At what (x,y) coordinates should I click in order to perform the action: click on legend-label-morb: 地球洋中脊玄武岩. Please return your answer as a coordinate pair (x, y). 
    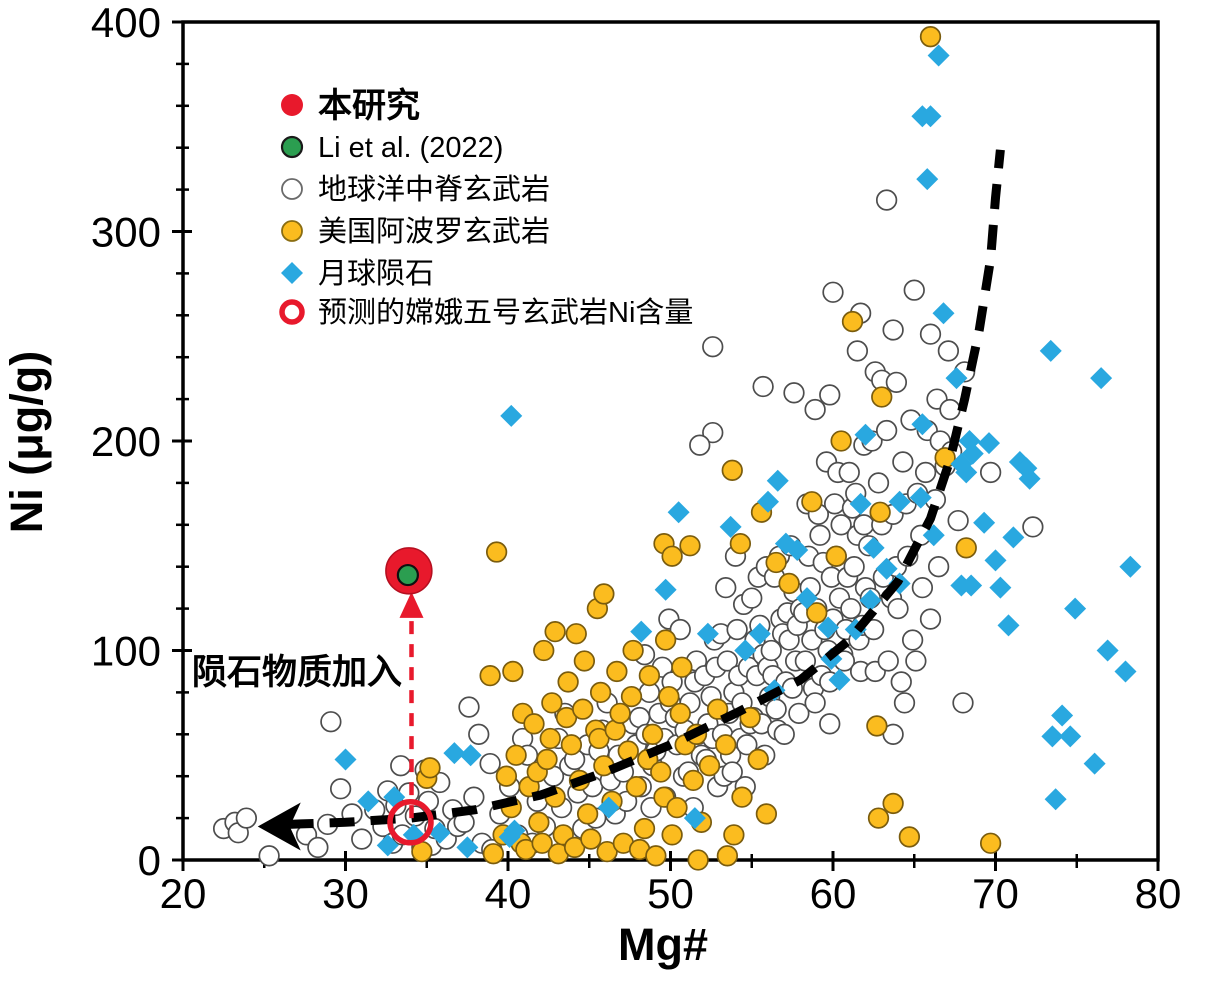
    Looking at the image, I should click on (434, 189).